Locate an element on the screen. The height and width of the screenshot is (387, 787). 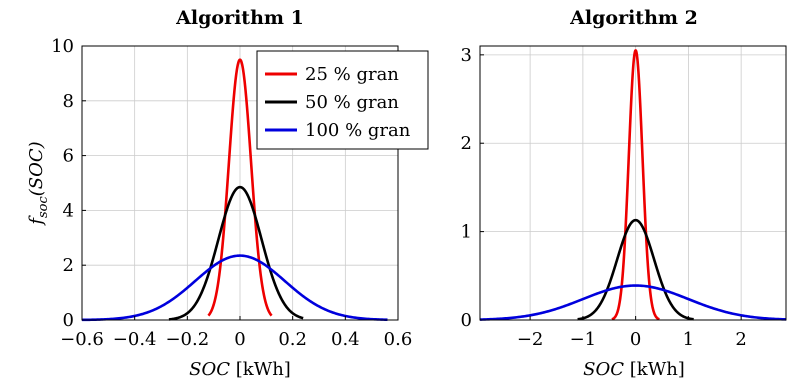
y-tick-label: 10 is located at coordinates (62, 46).